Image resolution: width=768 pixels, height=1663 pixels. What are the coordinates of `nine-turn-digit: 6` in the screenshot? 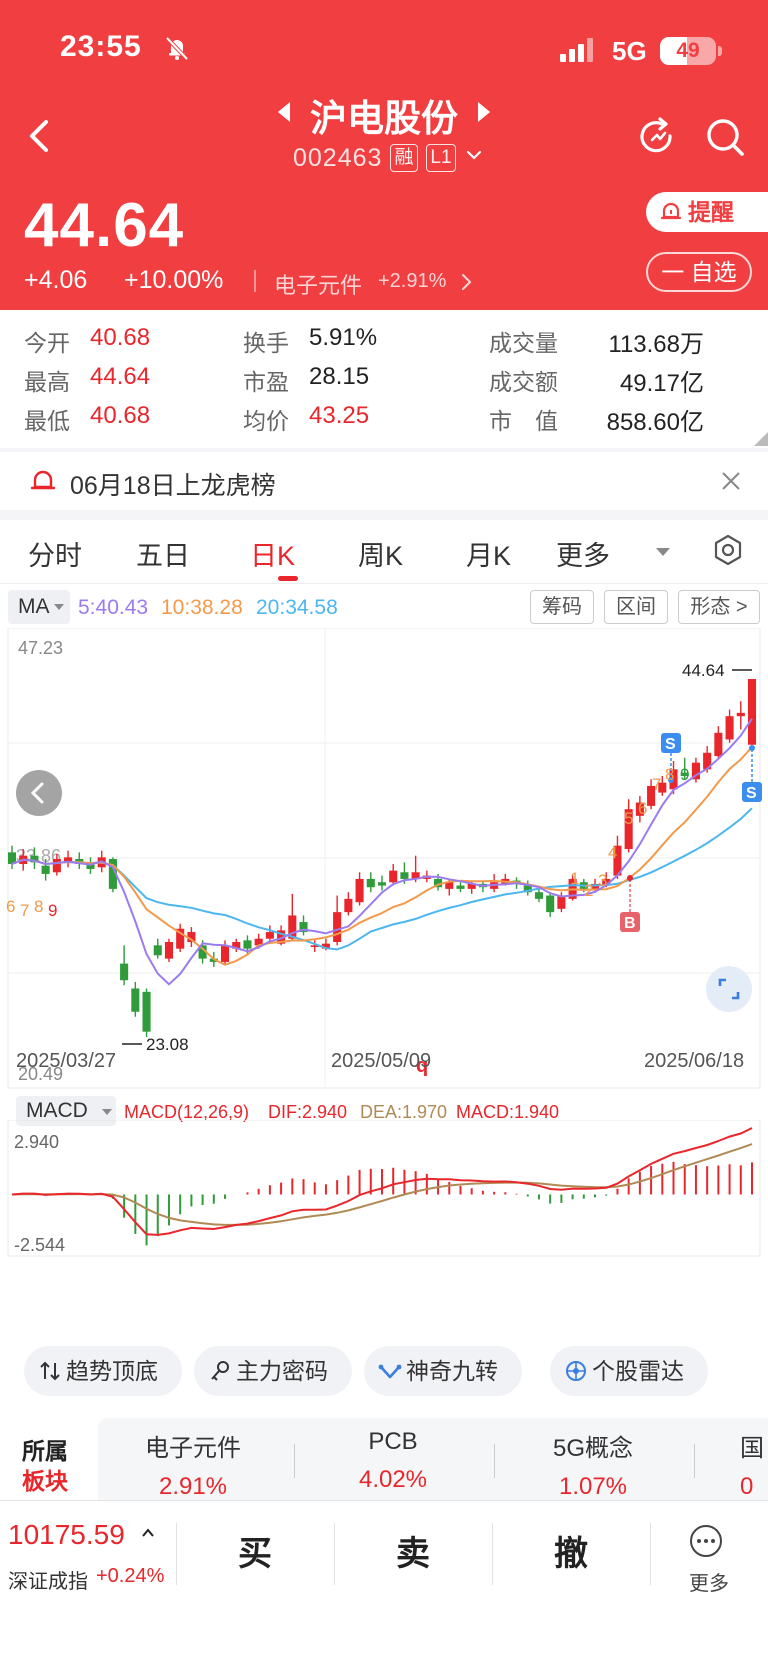 It's located at (10, 906).